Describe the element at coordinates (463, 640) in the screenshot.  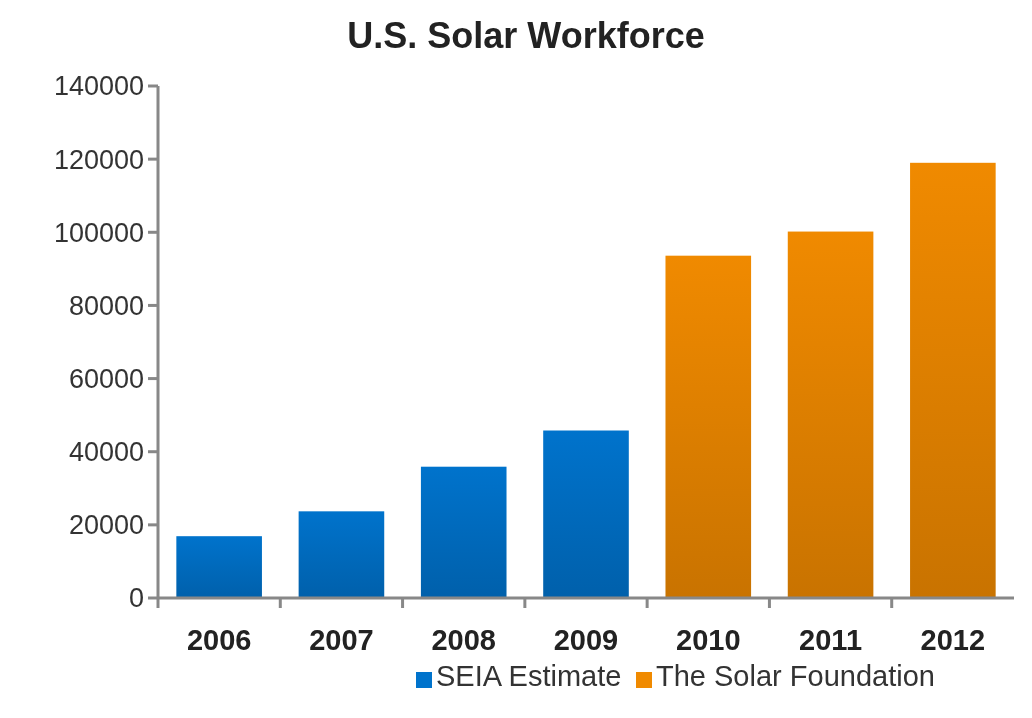
I see `x-tick-label: 2008` at that location.